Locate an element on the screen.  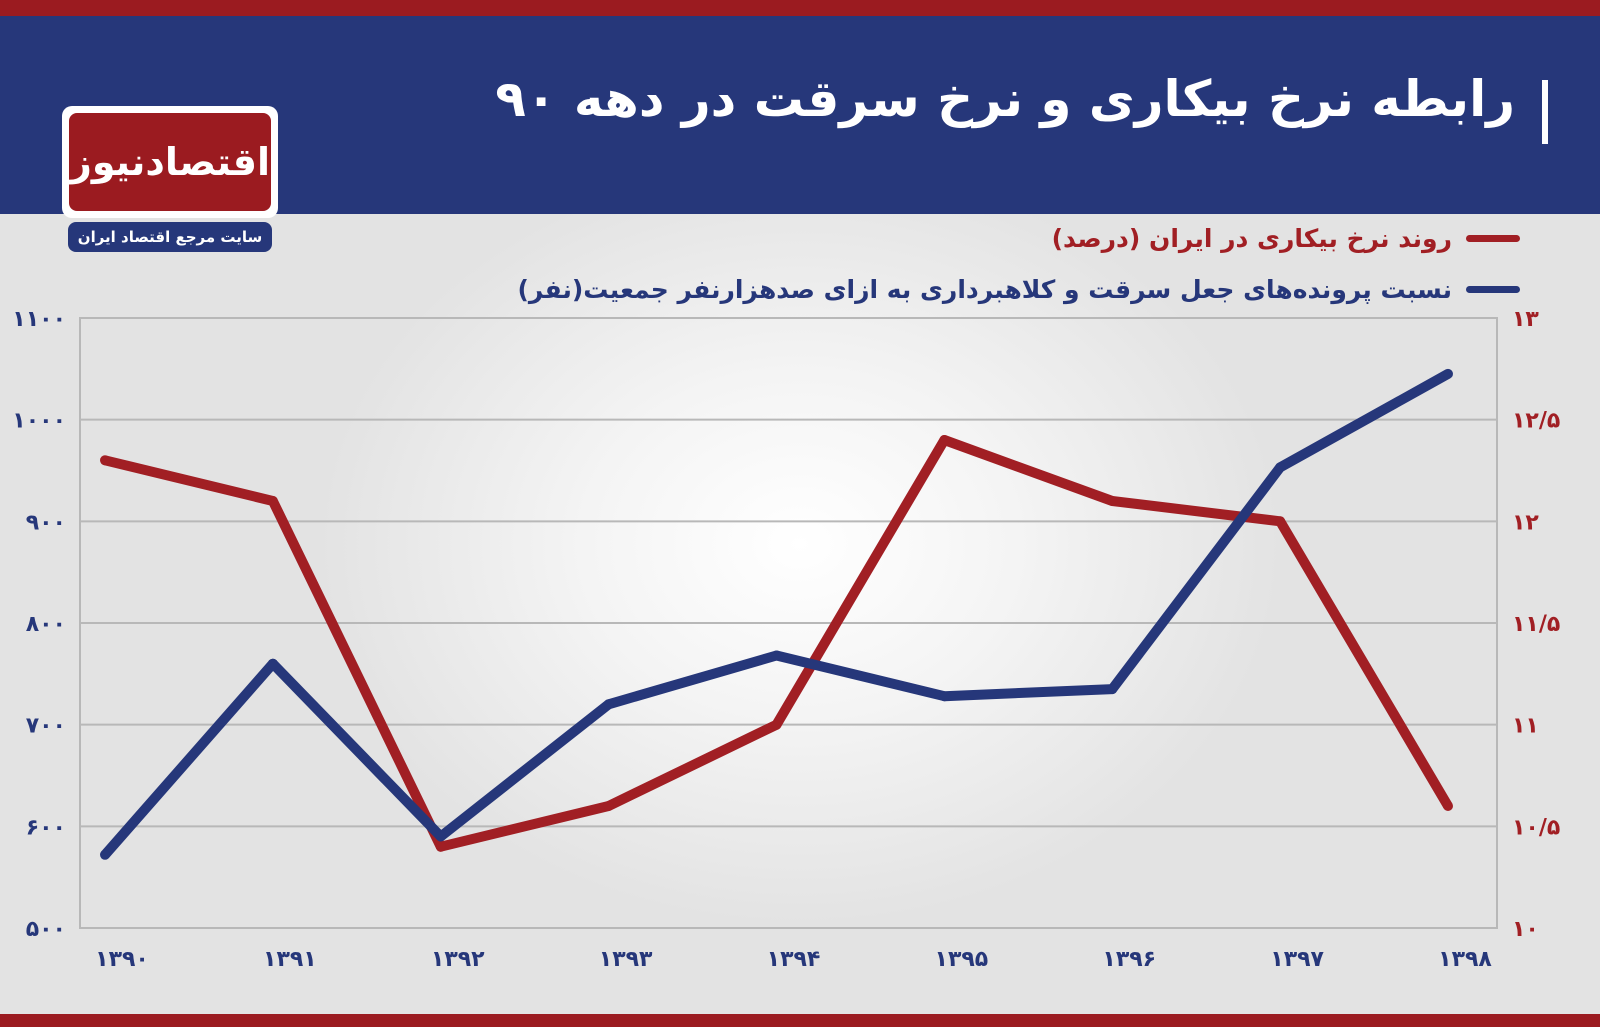
right-axis-tick-label: ۱۲/۵ is located at coordinates (1536, 421).